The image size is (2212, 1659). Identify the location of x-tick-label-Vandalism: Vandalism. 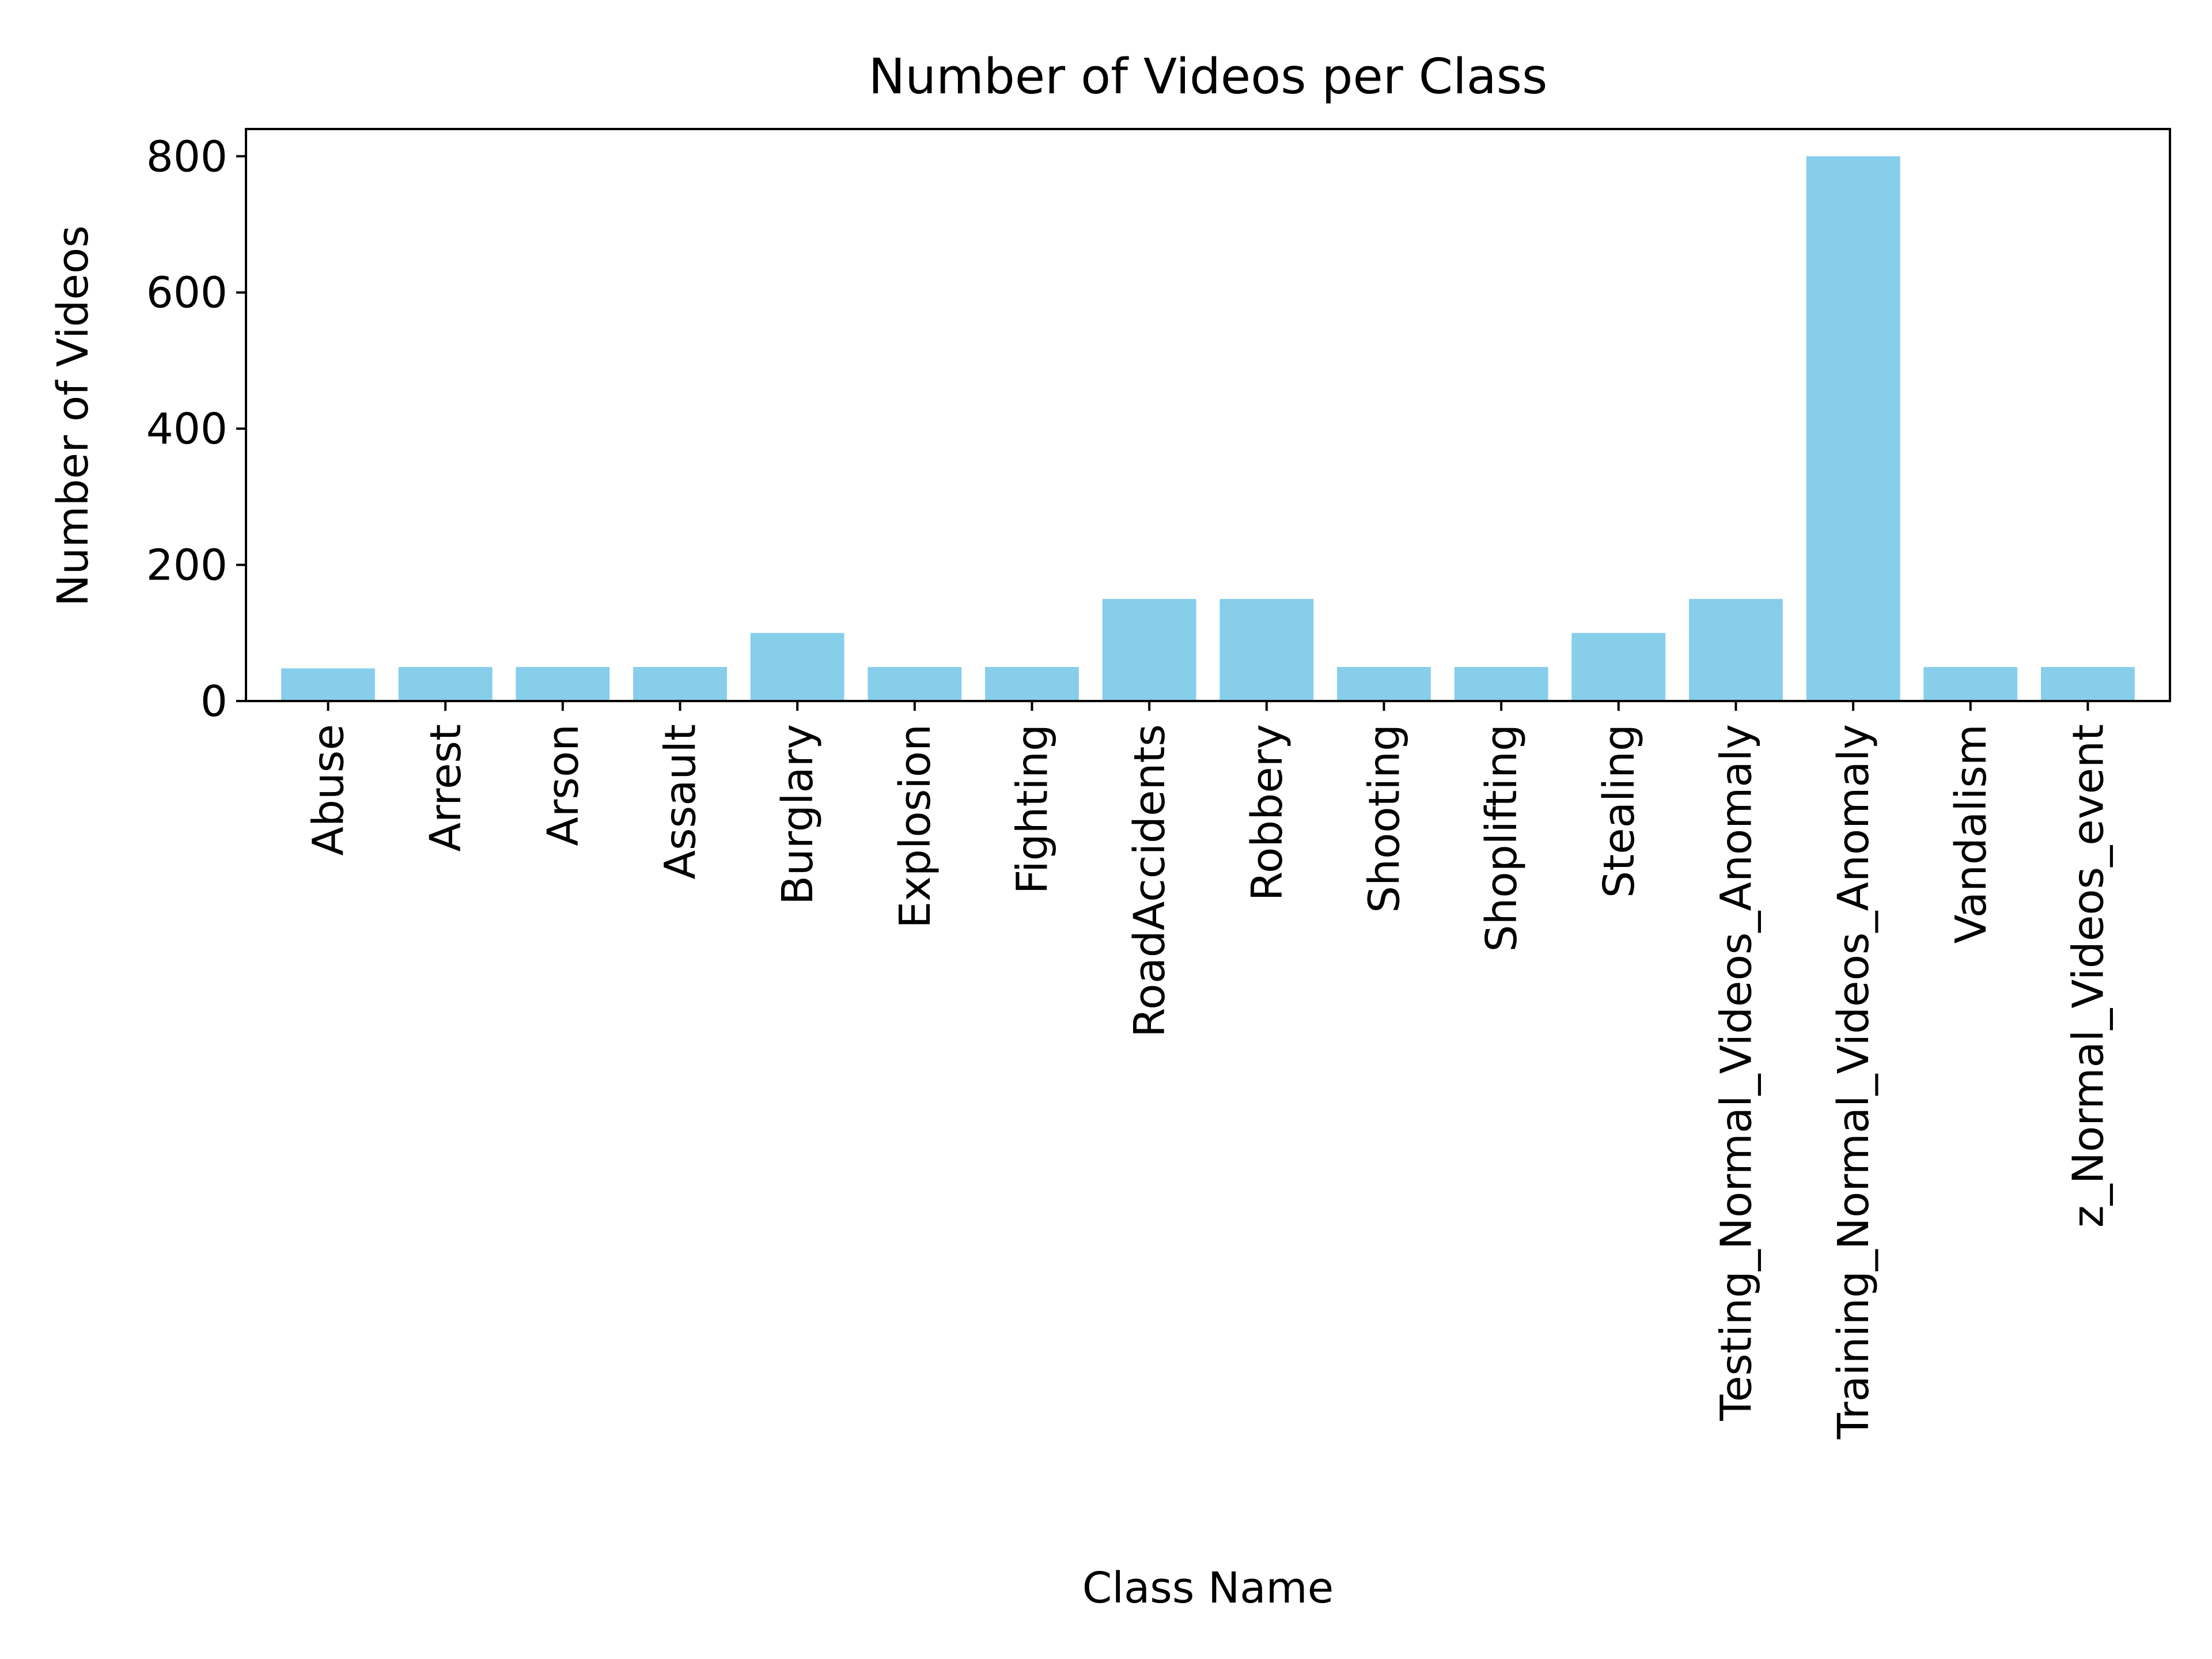
(1971, 834).